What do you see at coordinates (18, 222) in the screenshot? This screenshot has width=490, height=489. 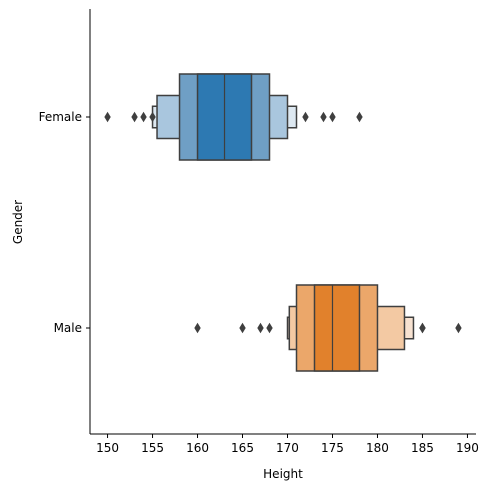 I see `y-axis-label: Gender` at bounding box center [18, 222].